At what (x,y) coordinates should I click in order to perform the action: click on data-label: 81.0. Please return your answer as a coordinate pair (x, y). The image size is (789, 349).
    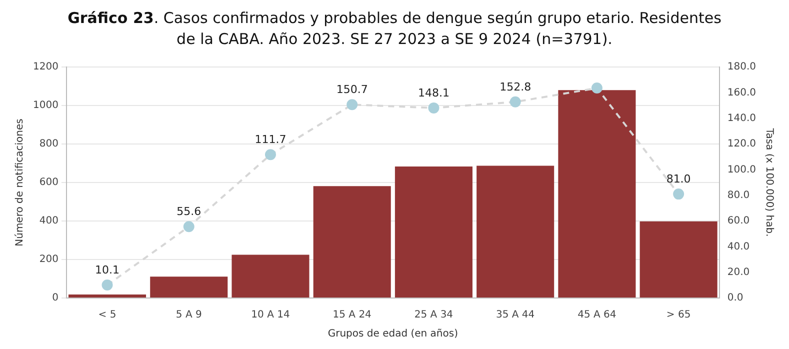
    Looking at the image, I should click on (678, 179).